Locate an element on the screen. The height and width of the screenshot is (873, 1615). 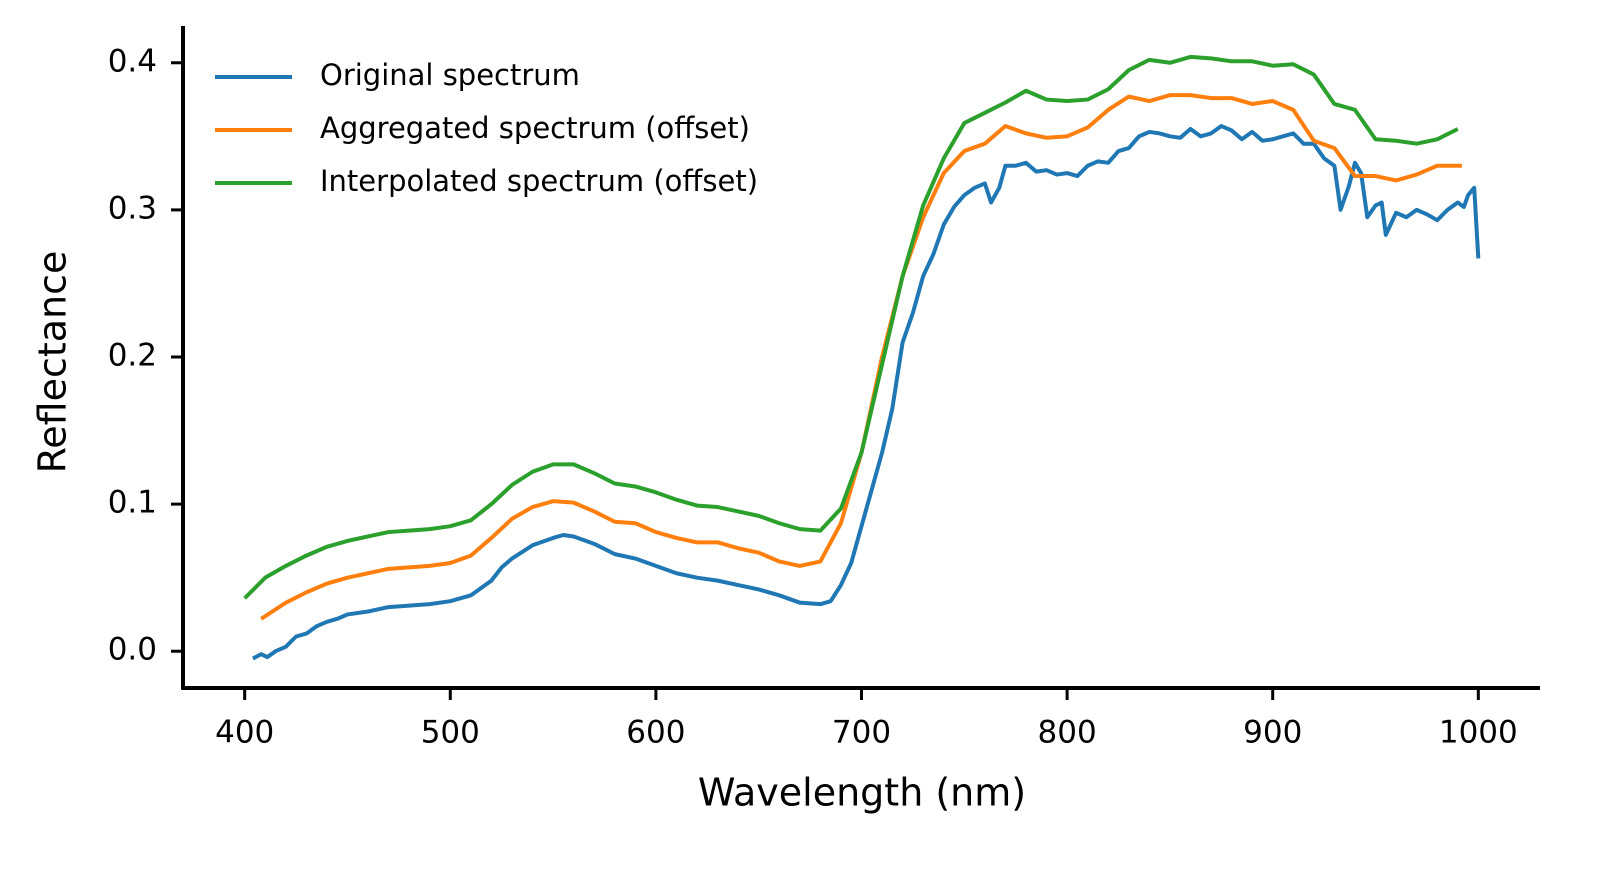
x-tick-label: 900 is located at coordinates (1272, 733).